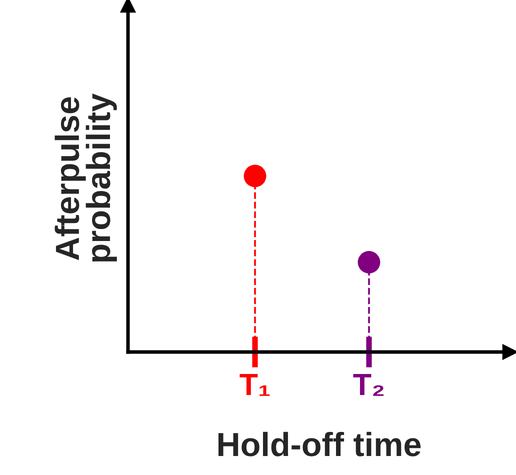 The width and height of the screenshot is (516, 475). Describe the element at coordinates (368, 385) in the screenshot. I see `x-tick-label: T₂` at that location.